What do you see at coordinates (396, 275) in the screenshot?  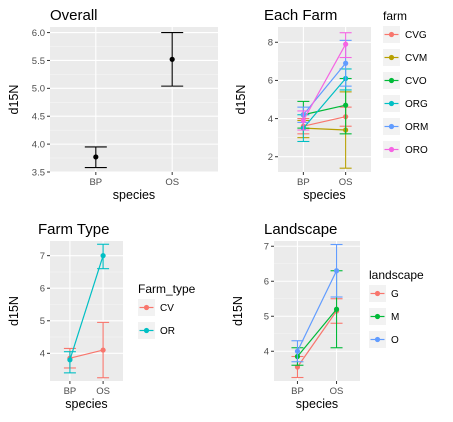 I see `legend-title: landscape` at bounding box center [396, 275].